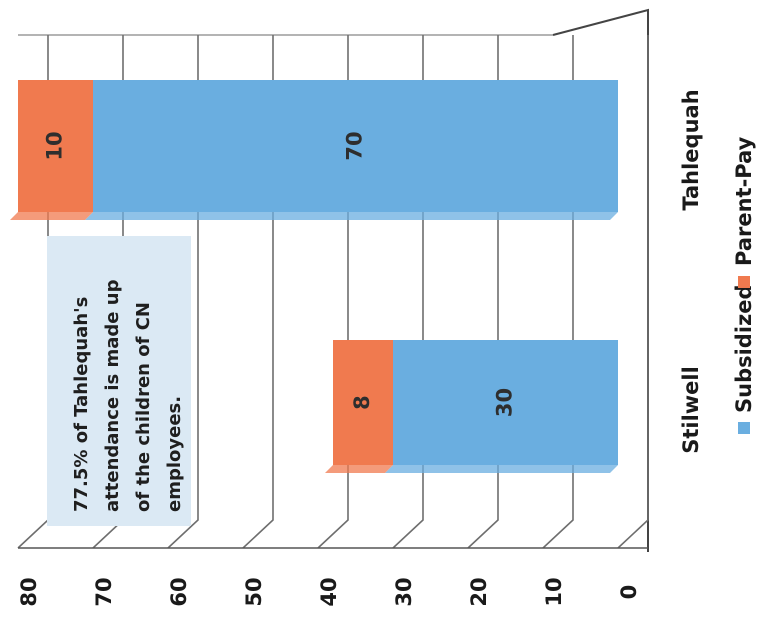 The image size is (758, 622). I want to click on tick-label: 20, so click(479, 591).